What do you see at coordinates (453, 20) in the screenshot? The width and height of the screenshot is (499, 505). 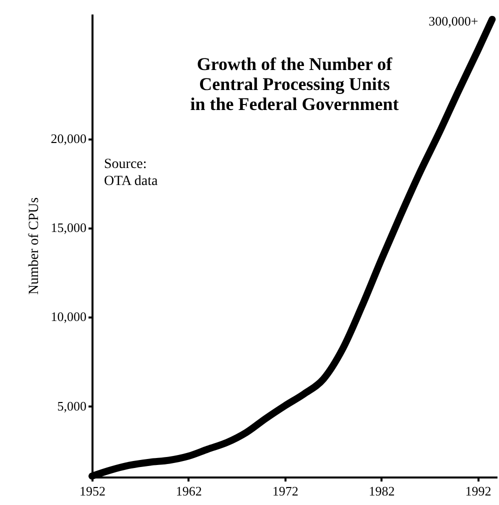 I see `annotation: 300,000+` at bounding box center [453, 20].